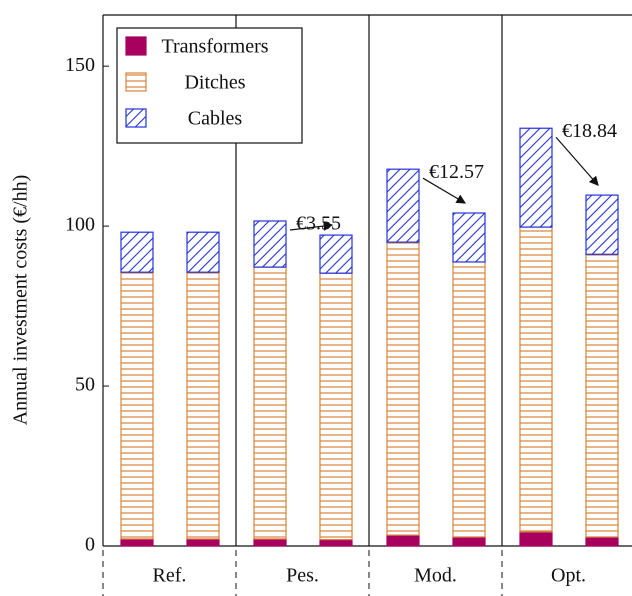  Describe the element at coordinates (435, 576) in the screenshot. I see `x-tick-label: Mod.` at that location.